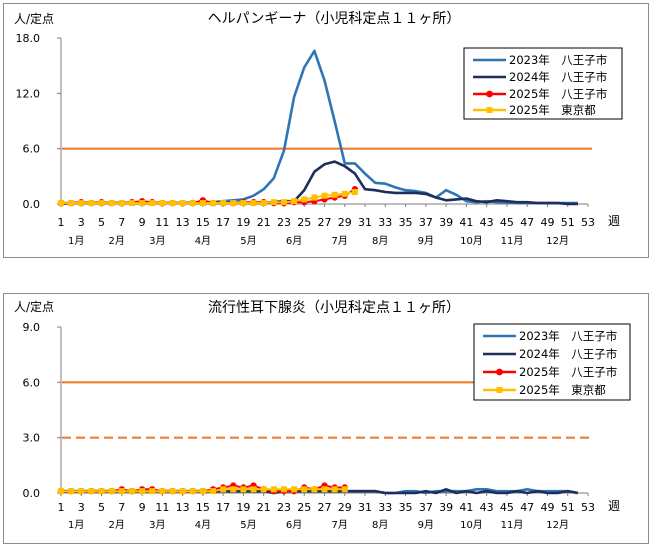 Image resolution: width=654 pixels, height=547 pixels. I want to click on y-axis-label: 人/定点, so click(34, 18).